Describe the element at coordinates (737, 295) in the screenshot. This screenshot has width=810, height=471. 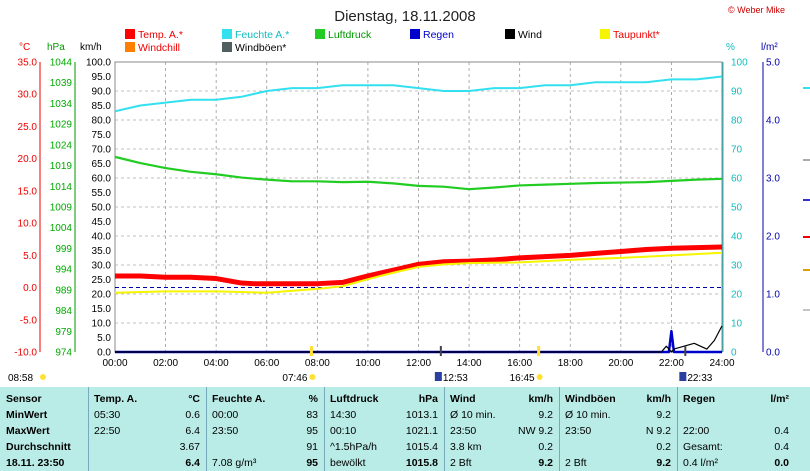
I see `humidity-tick-label: 20` at that location.